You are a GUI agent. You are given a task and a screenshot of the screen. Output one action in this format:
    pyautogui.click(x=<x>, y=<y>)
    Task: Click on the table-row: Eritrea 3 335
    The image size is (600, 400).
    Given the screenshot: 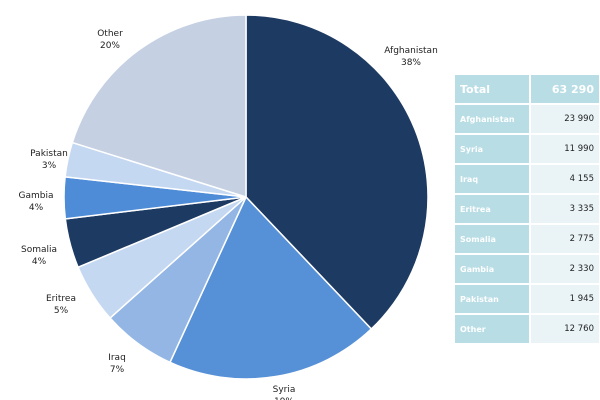 What is the action you would take?
    pyautogui.click(x=527, y=209)
    